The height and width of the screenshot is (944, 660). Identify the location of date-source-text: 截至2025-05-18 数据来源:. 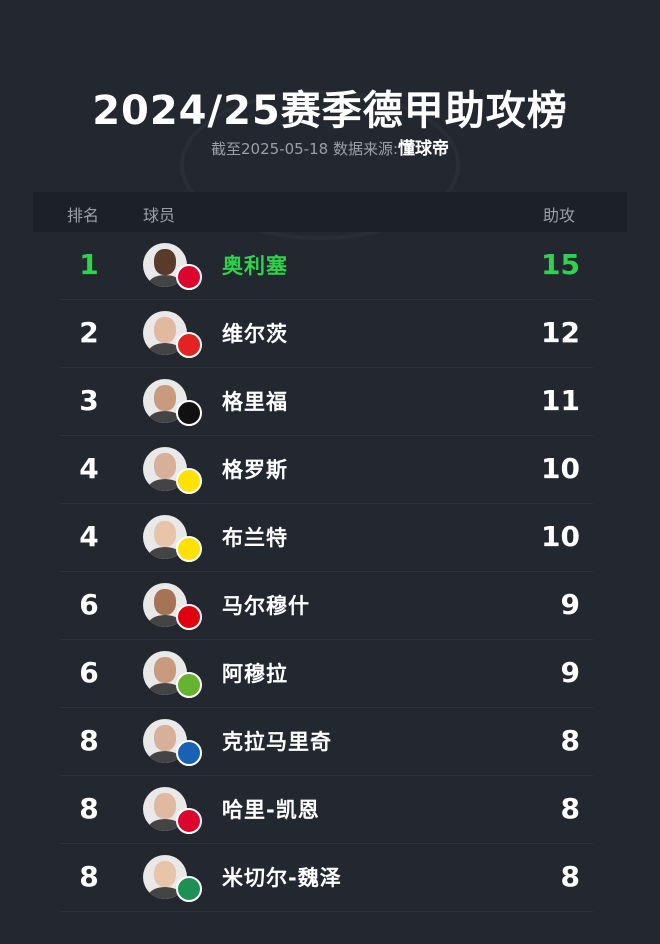
(304, 149).